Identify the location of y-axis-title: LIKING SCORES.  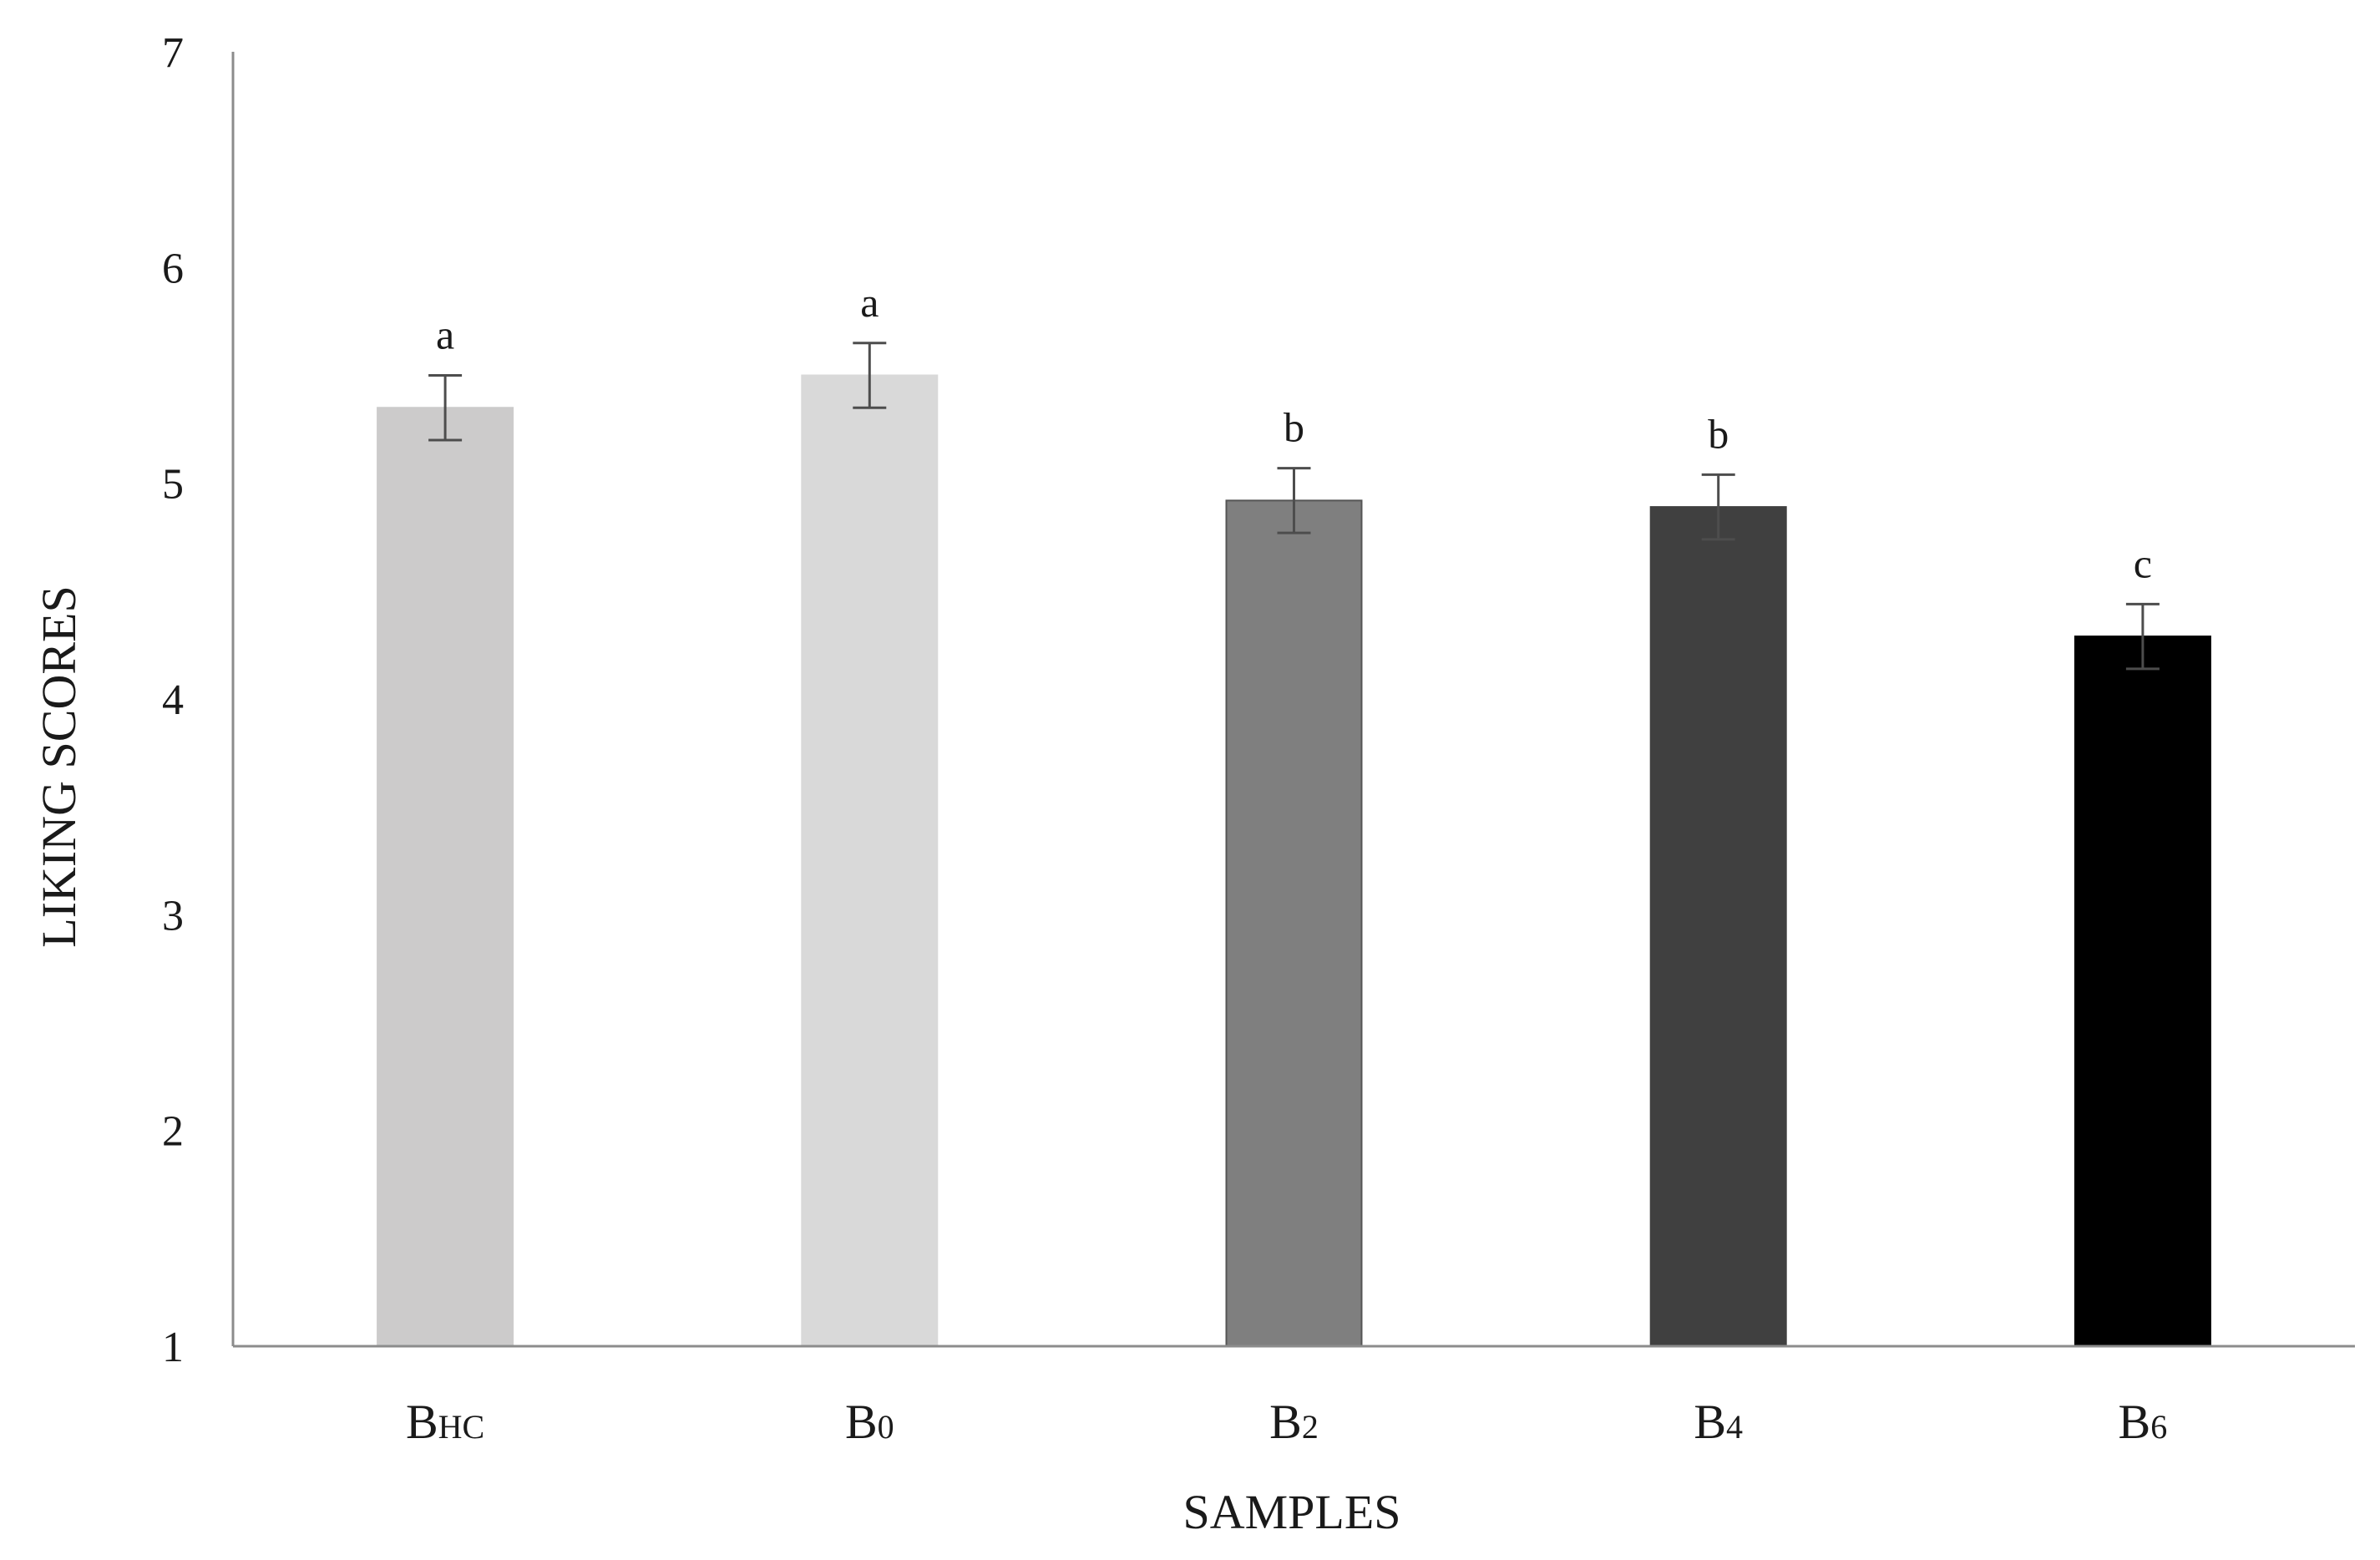
(59, 766).